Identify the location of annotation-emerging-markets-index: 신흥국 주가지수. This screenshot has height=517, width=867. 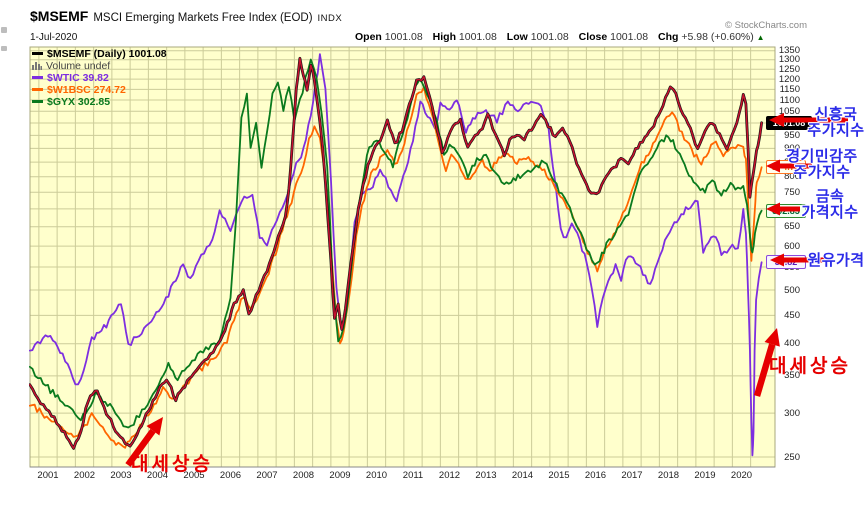
(835, 123).